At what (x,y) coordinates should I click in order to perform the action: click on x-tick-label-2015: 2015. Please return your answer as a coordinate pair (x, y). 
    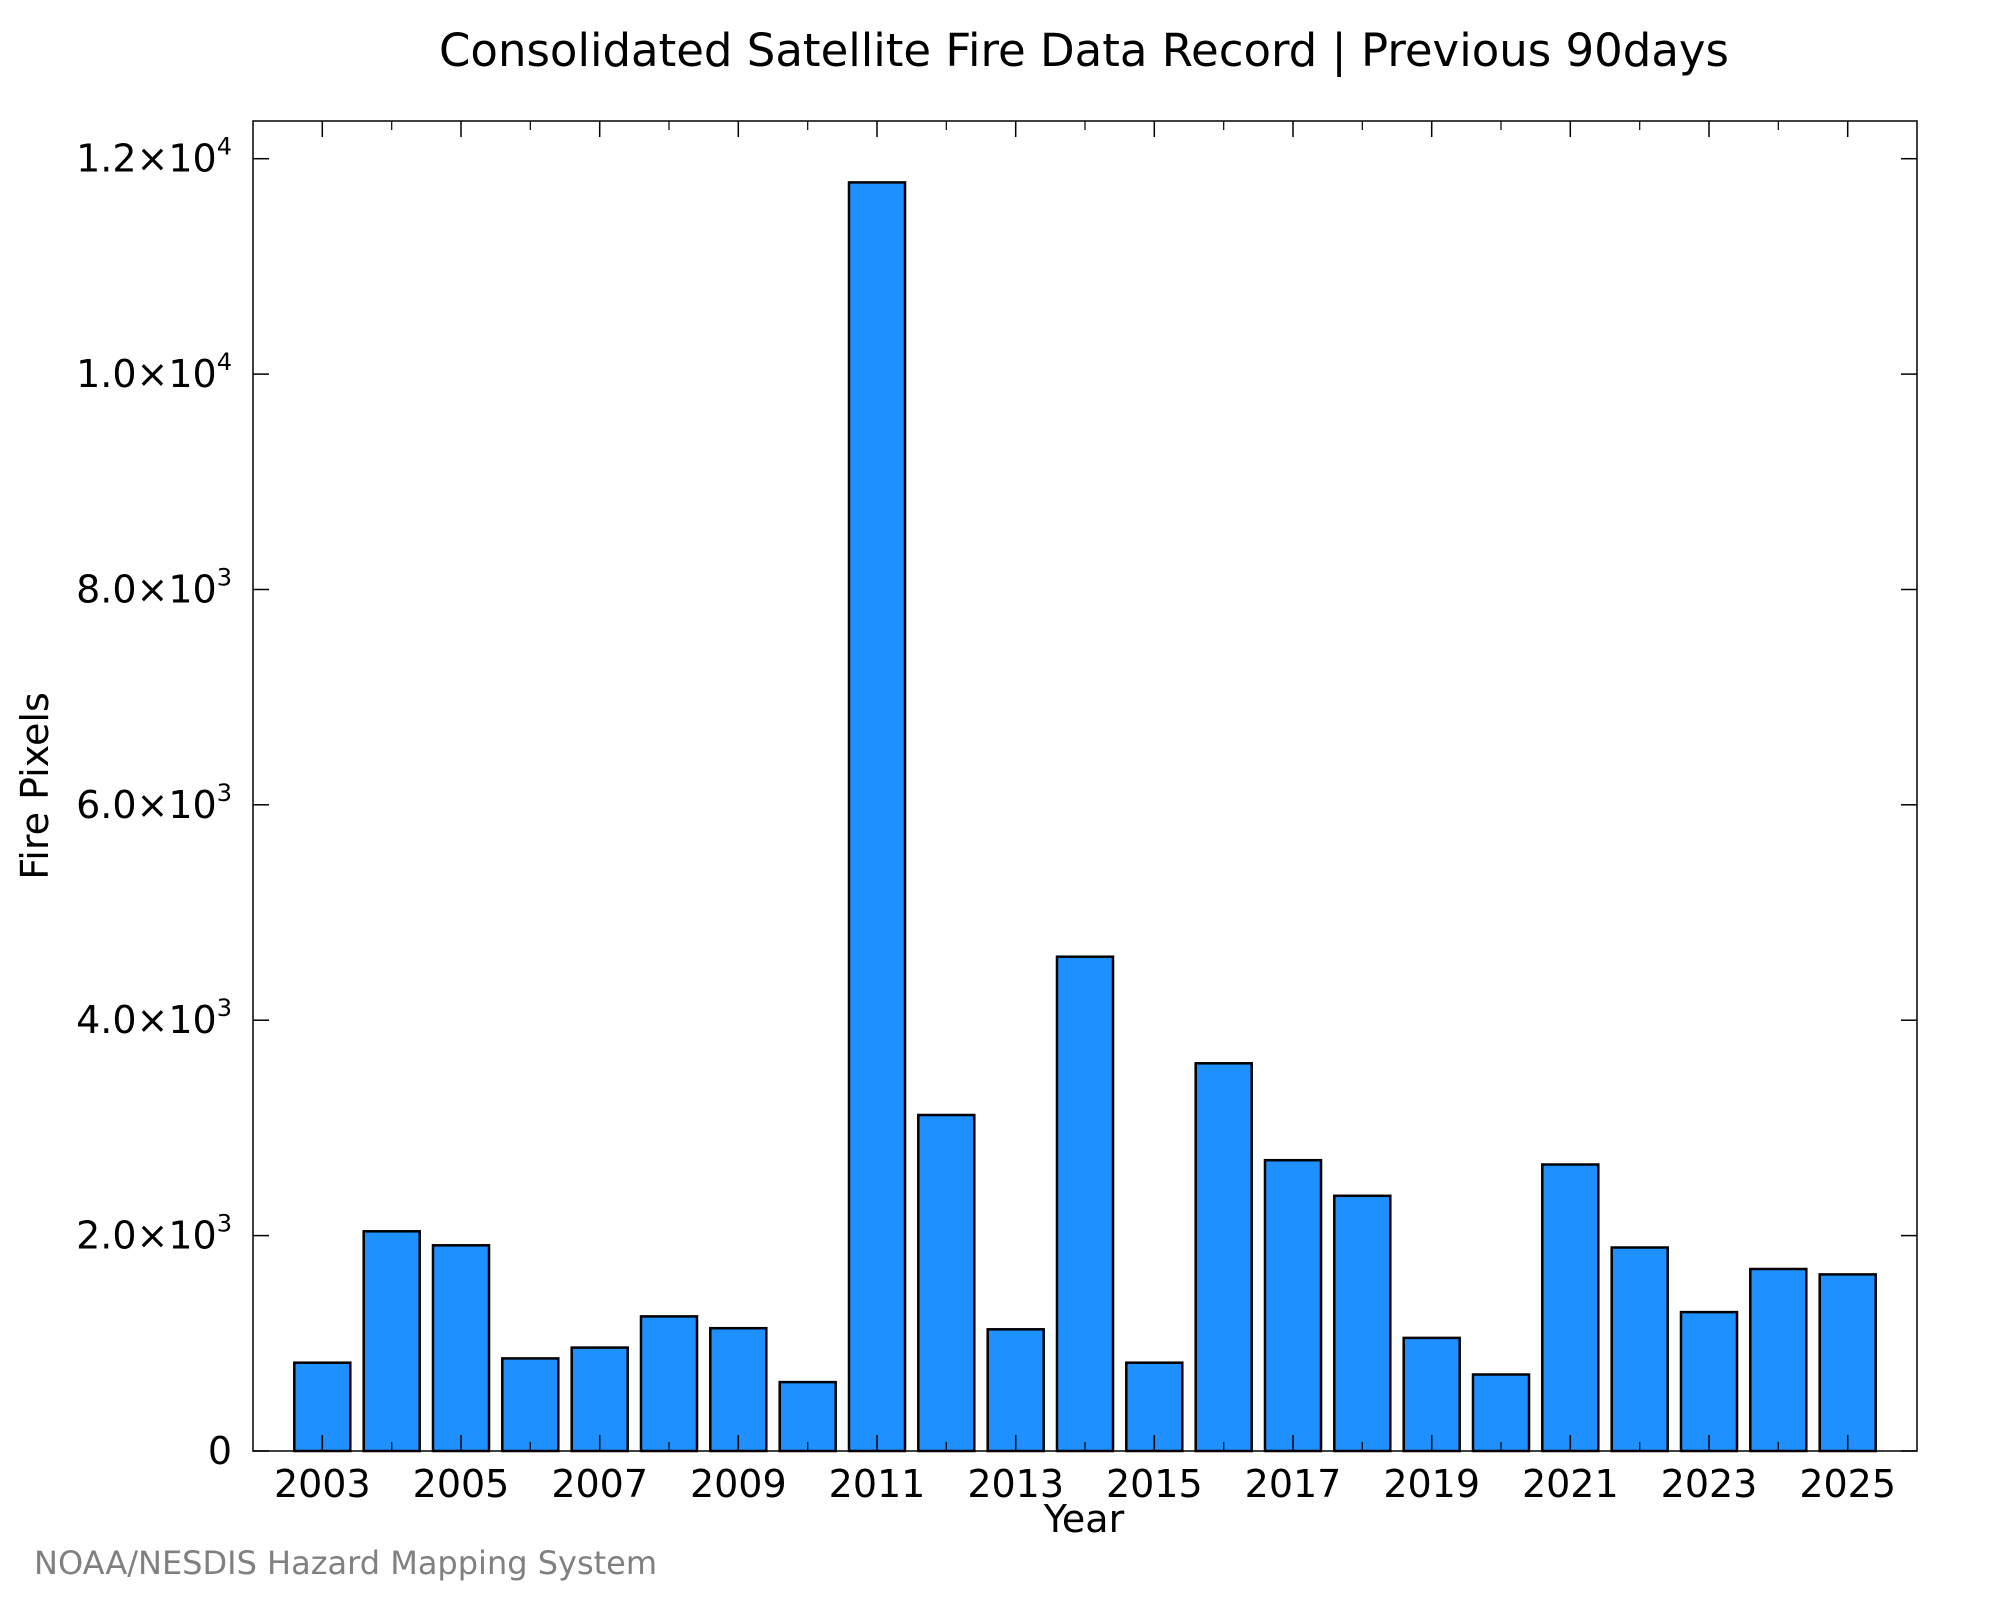
    Looking at the image, I should click on (1154, 1484).